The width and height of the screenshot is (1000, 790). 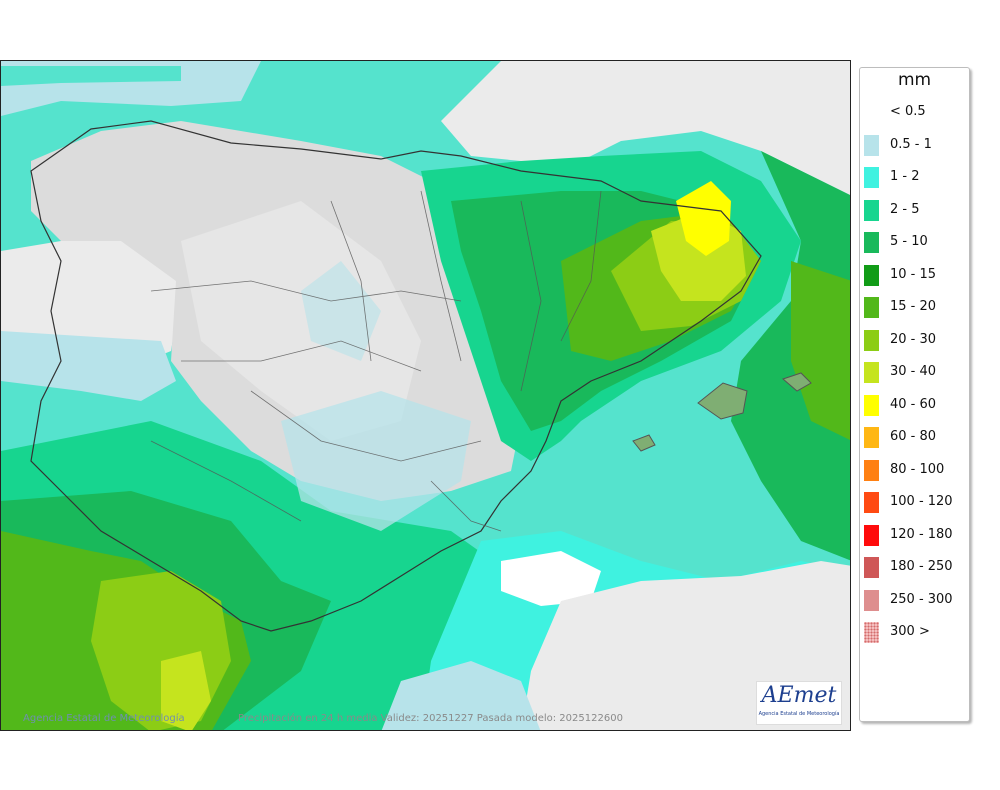 I want to click on legend-label: 100 - 120, so click(x=921, y=501).